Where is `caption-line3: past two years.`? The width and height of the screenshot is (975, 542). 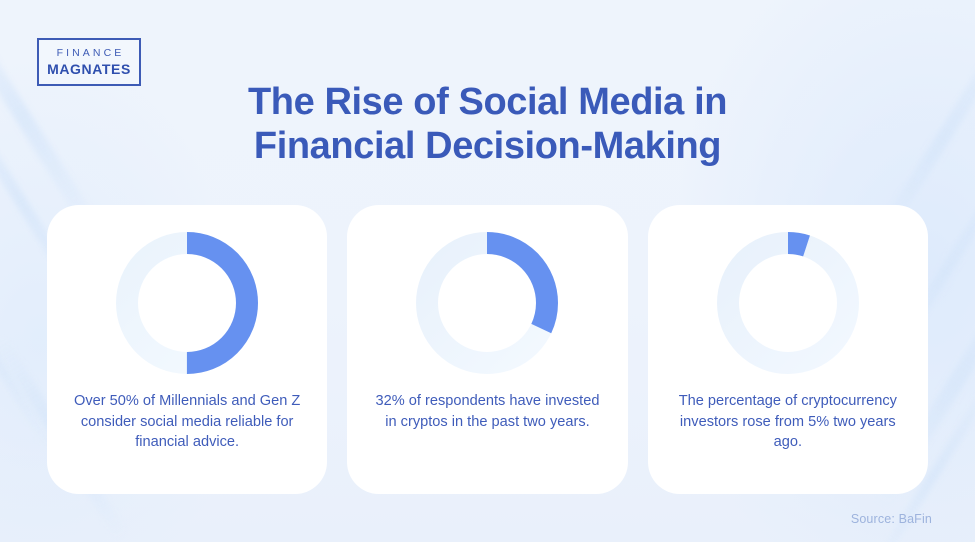
caption-line3: past two years. is located at coordinates (540, 421).